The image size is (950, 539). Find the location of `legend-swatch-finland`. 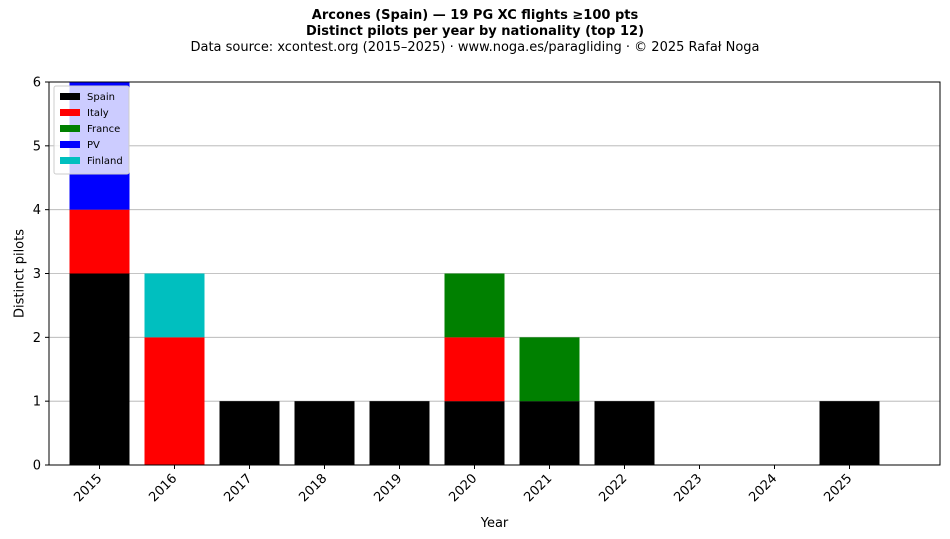

legend-swatch-finland is located at coordinates (70, 160).